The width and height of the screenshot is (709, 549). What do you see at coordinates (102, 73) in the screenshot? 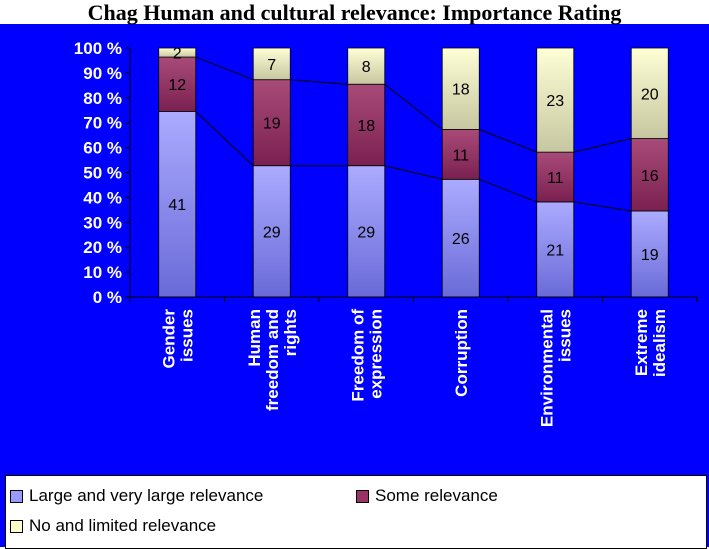
I see `y-tick-label: 90 %` at bounding box center [102, 73].